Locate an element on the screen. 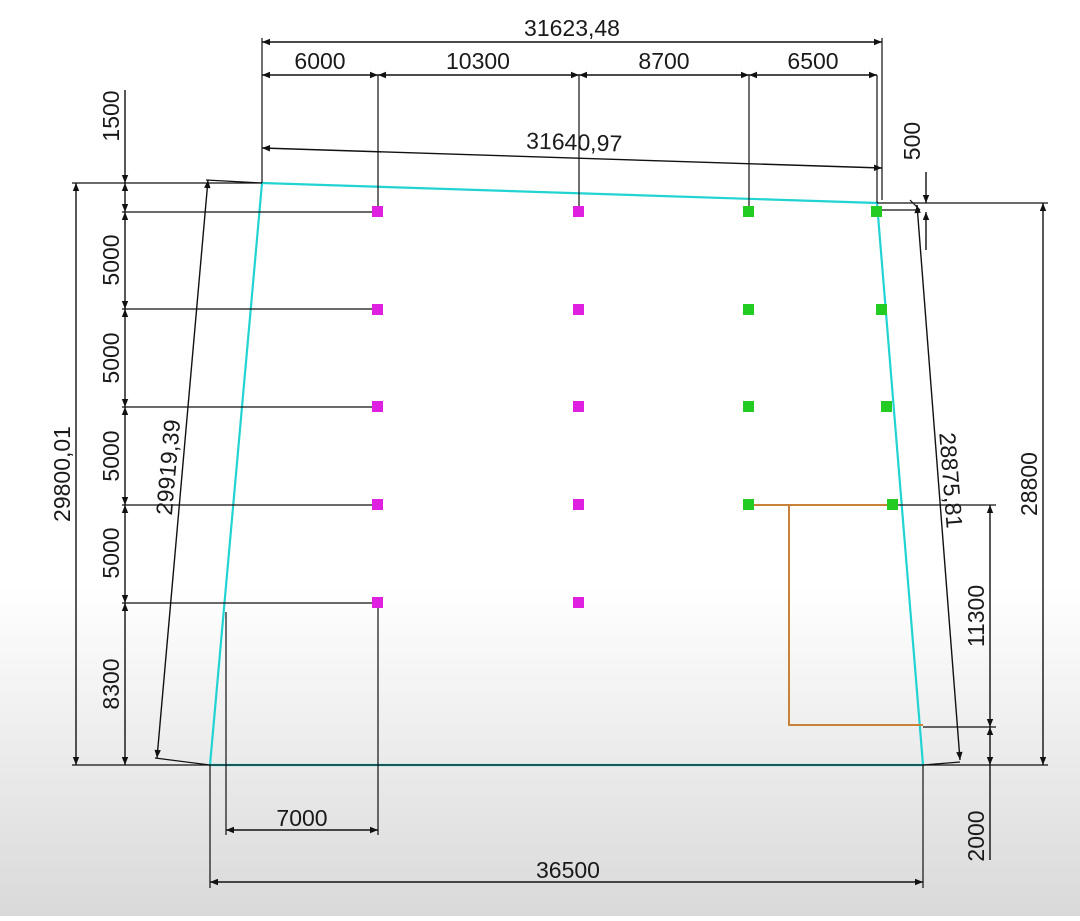 This screenshot has width=1080, height=921. label-left-seg-2: 5000 is located at coordinates (111, 357).